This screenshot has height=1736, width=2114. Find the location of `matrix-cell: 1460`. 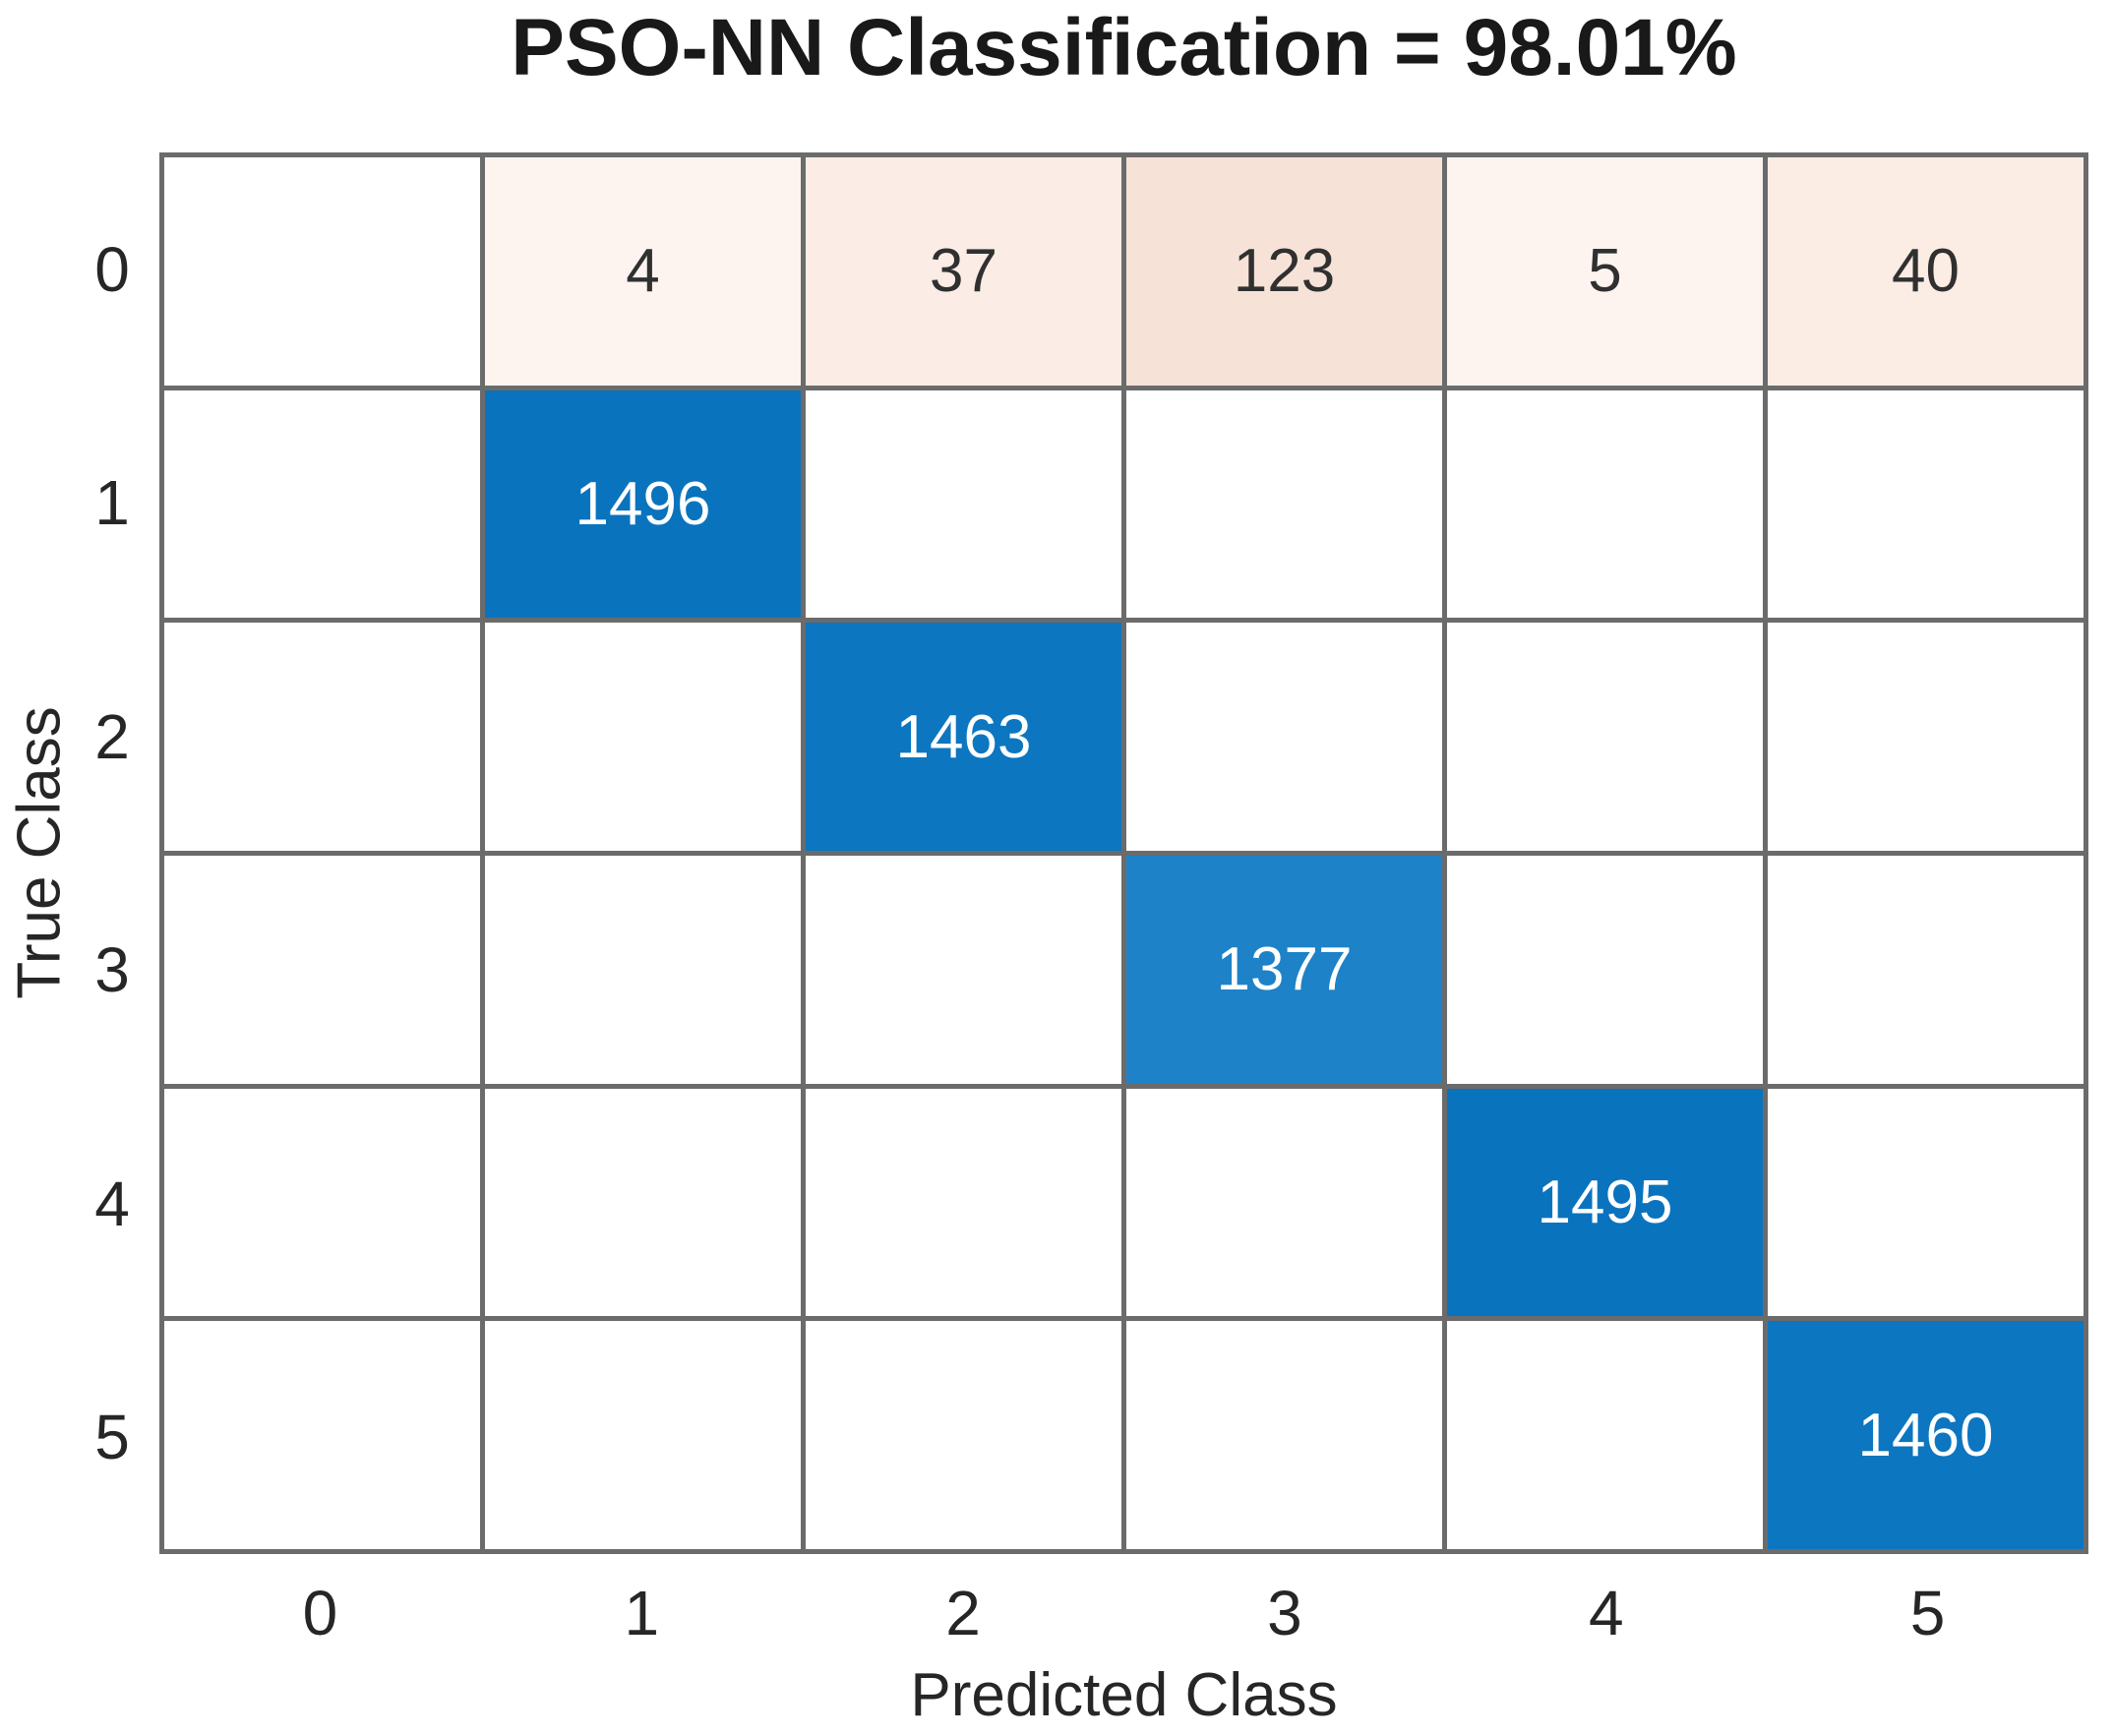

matrix-cell: 1460 is located at coordinates (1926, 1435).